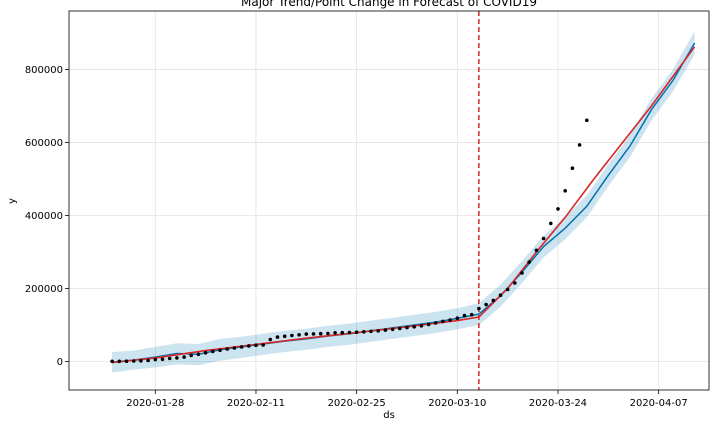  I want to click on y-tick-label: 0, so click(60, 362).